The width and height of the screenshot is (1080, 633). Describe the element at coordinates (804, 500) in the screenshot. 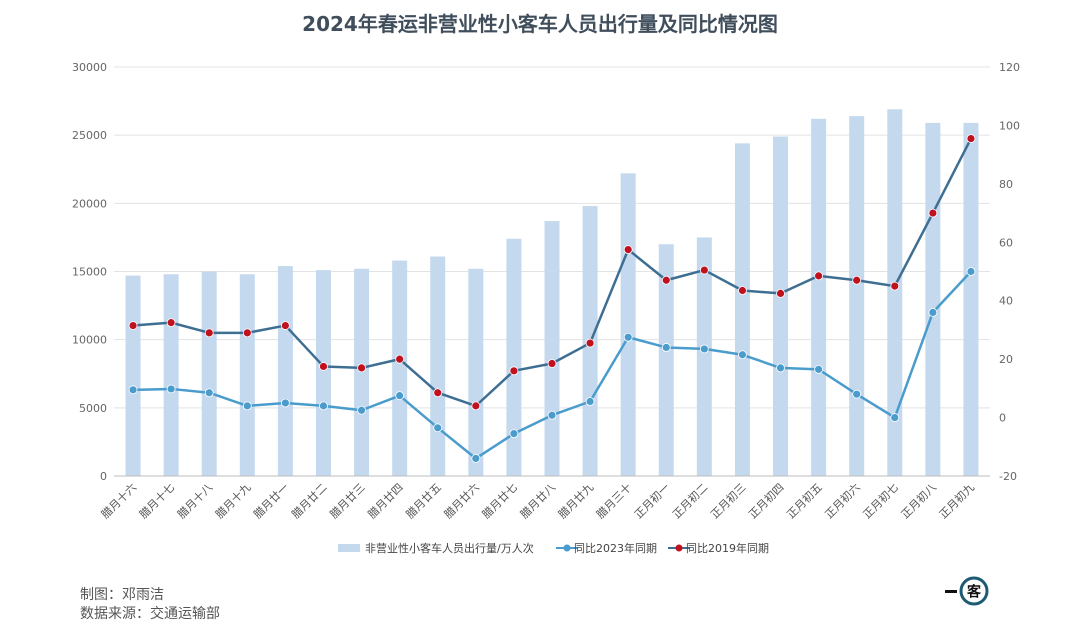

I see `x-tick-label: 正月初五` at that location.